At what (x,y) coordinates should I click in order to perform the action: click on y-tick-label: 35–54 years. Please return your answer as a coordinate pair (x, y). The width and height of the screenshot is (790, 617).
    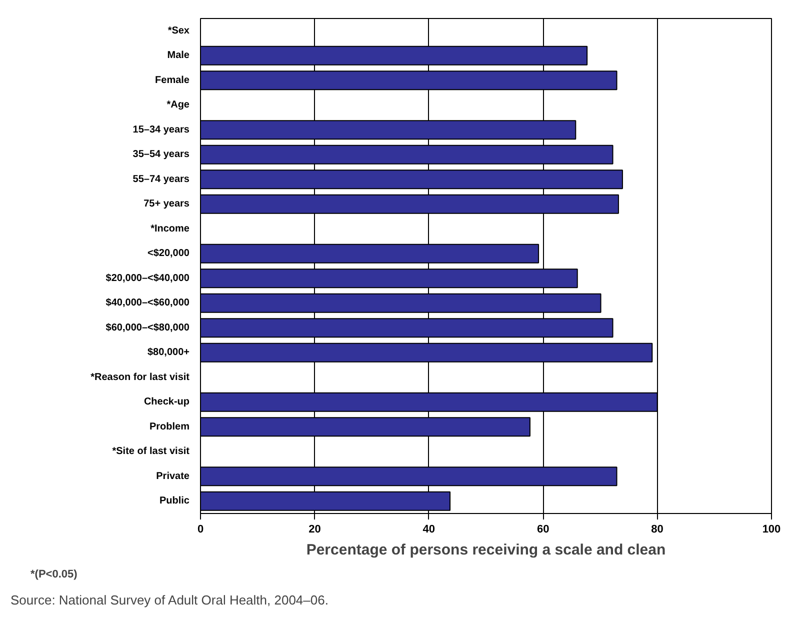
    Looking at the image, I should click on (161, 154).